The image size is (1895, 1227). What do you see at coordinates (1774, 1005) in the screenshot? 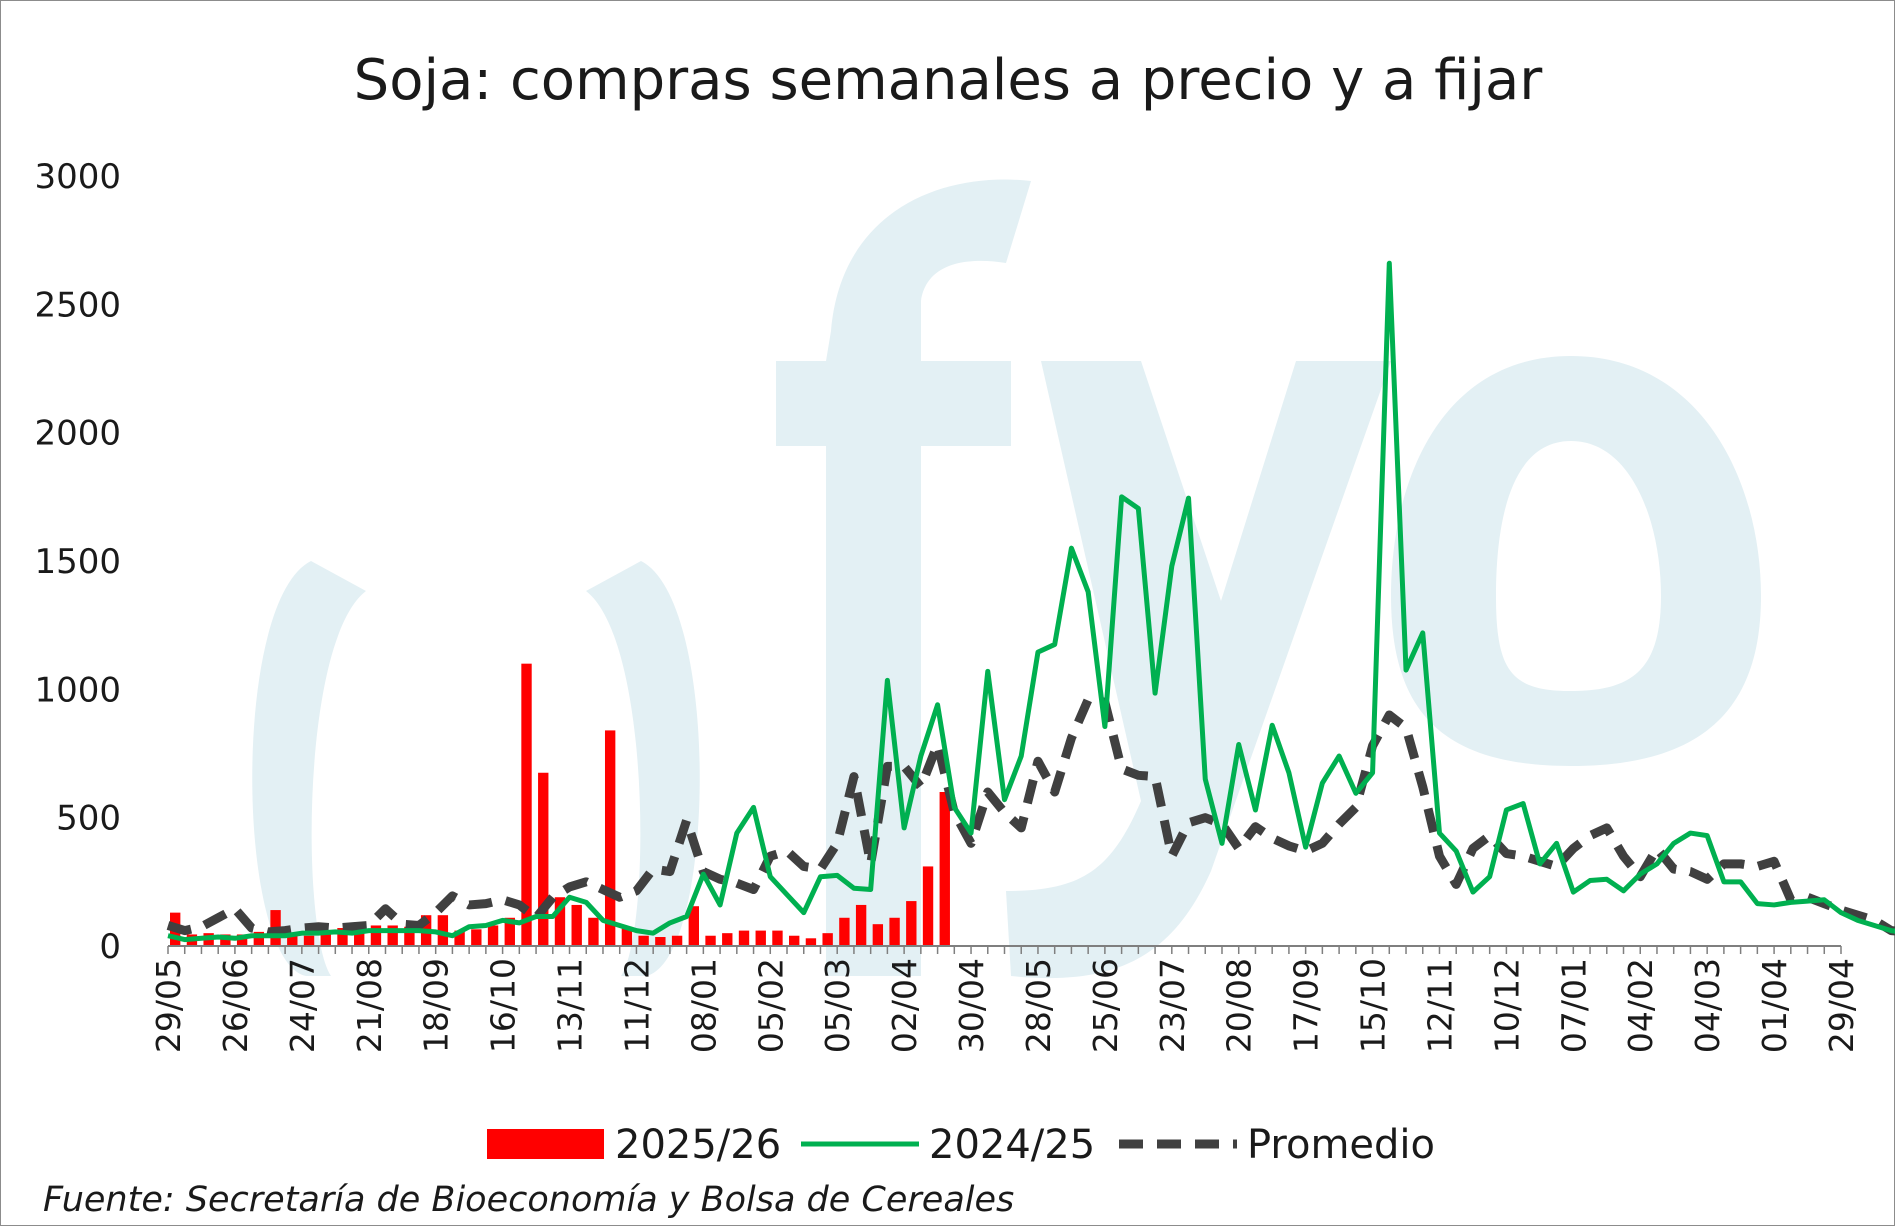
I see `x-tick-label: 01/04` at bounding box center [1774, 1005].